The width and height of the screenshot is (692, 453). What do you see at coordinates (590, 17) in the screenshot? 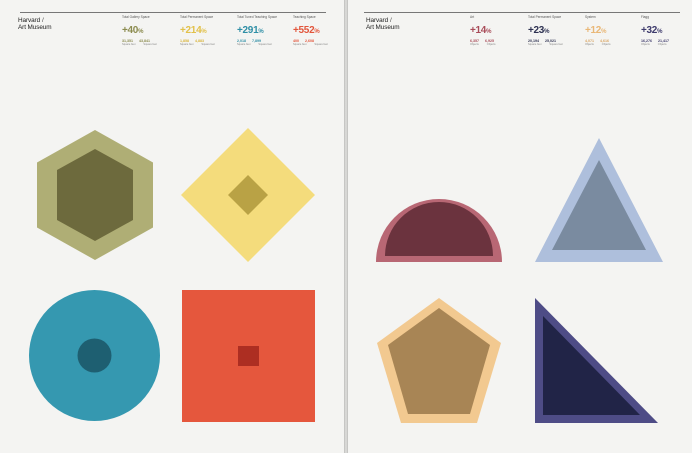
I see `stat-label: System` at bounding box center [590, 17].